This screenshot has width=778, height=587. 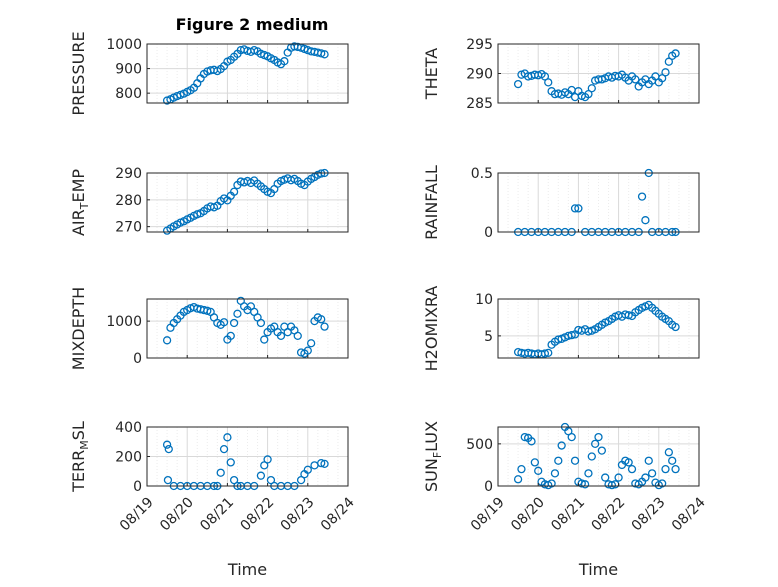 What do you see at coordinates (128, 70) in the screenshot?
I see `y-tick-label: 900` at bounding box center [128, 70].